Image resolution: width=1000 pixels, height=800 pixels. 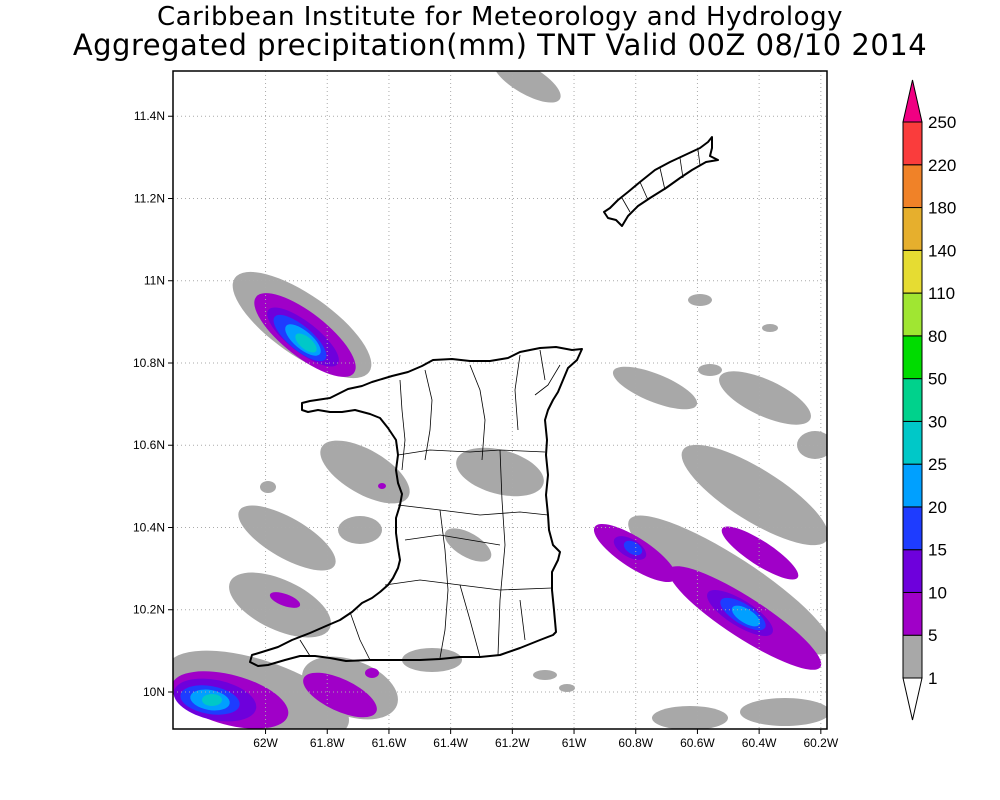 What do you see at coordinates (937, 379) in the screenshot?
I see `colorbar-level-label: 50` at bounding box center [937, 379].